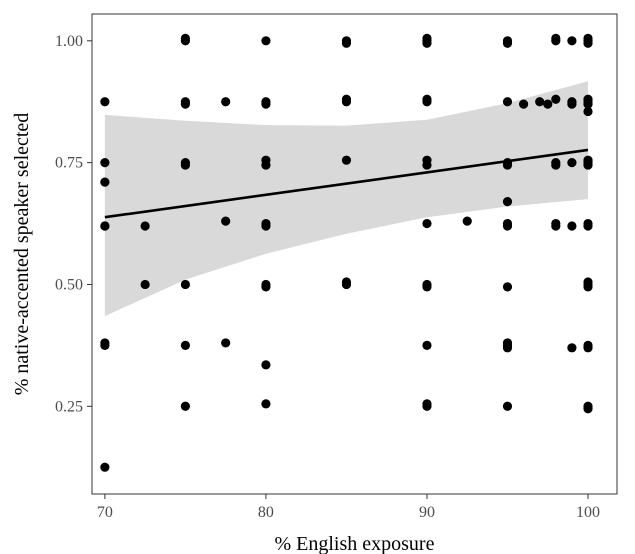 Image resolution: width=635 pixels, height=554 pixels. What do you see at coordinates (355, 543) in the screenshot?
I see `x-axis-title: % English exposure` at bounding box center [355, 543].